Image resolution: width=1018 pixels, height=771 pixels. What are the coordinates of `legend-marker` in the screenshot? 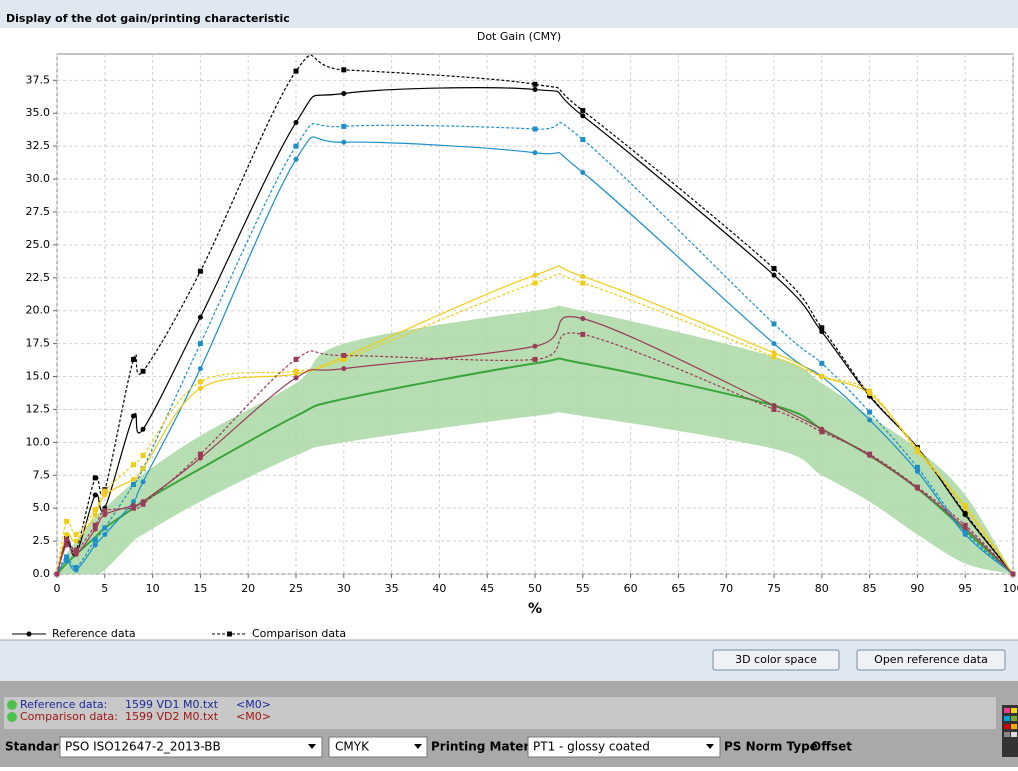 It's located at (29, 634).